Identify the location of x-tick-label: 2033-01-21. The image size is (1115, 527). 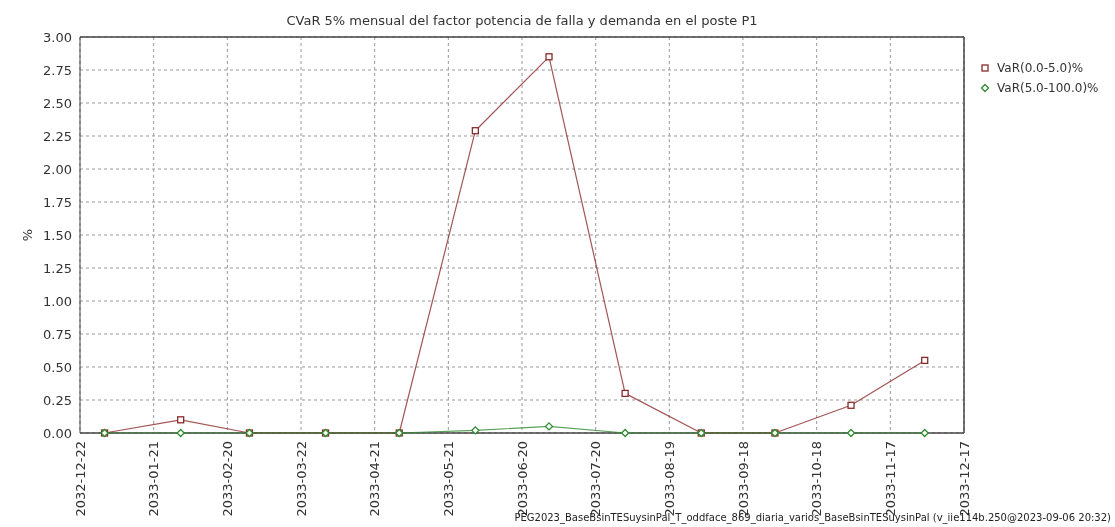
(154, 479).